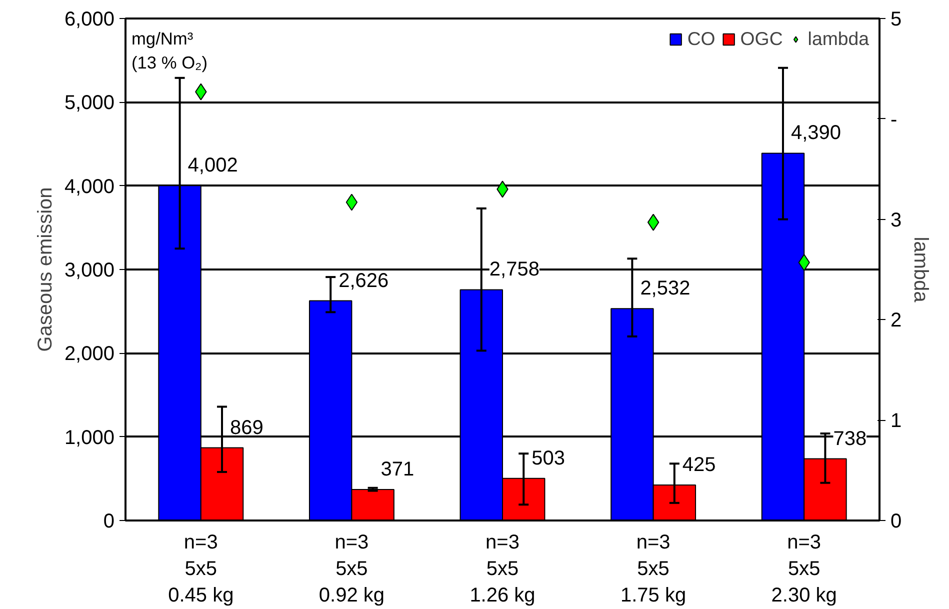 The width and height of the screenshot is (949, 609). Describe the element at coordinates (896, 220) in the screenshot. I see `y2-tick-label: 3` at that location.